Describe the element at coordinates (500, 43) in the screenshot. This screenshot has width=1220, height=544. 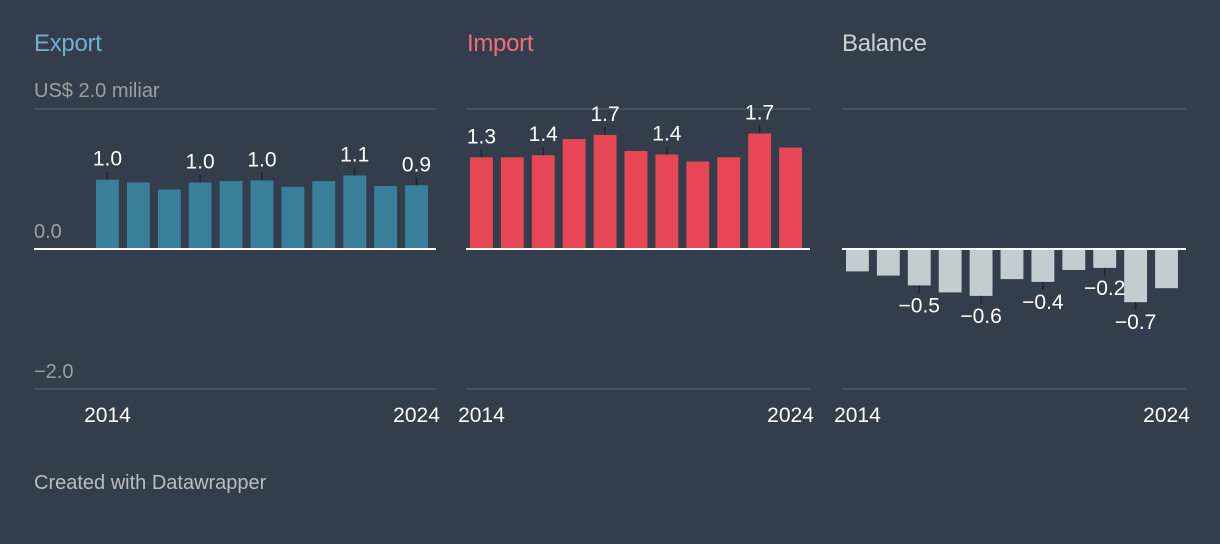
I see `import-title: Import` at that location.